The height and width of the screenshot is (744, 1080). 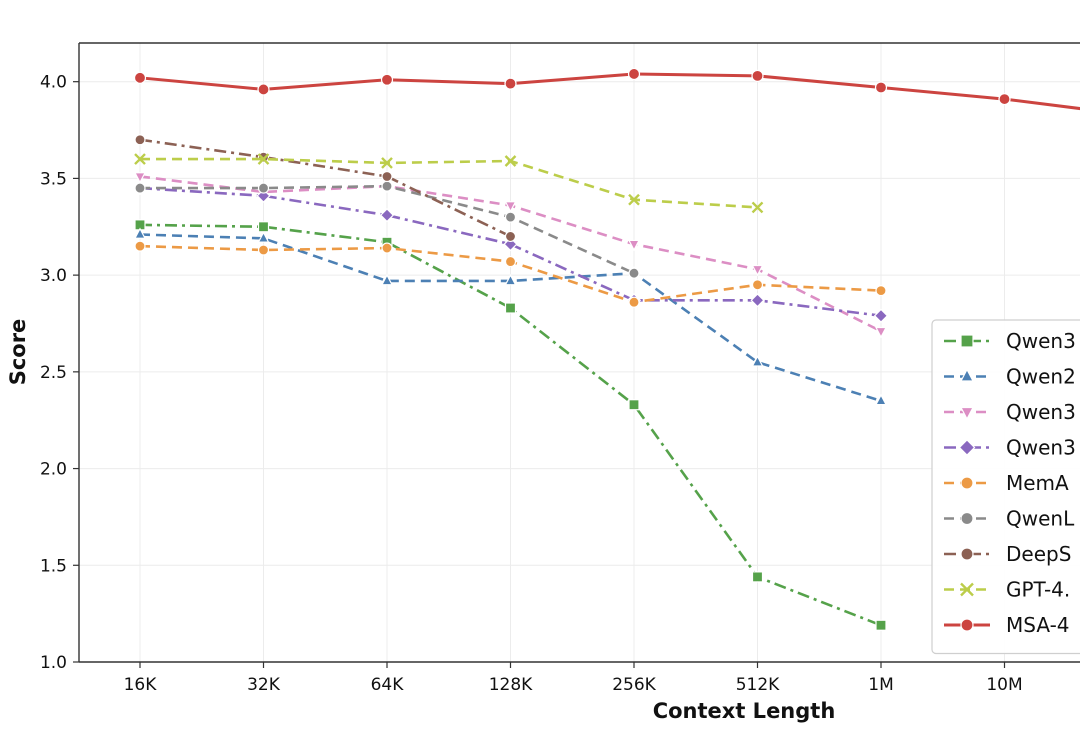 What do you see at coordinates (53, 470) in the screenshot?
I see `y-tick-label: 2.0` at bounding box center [53, 470].